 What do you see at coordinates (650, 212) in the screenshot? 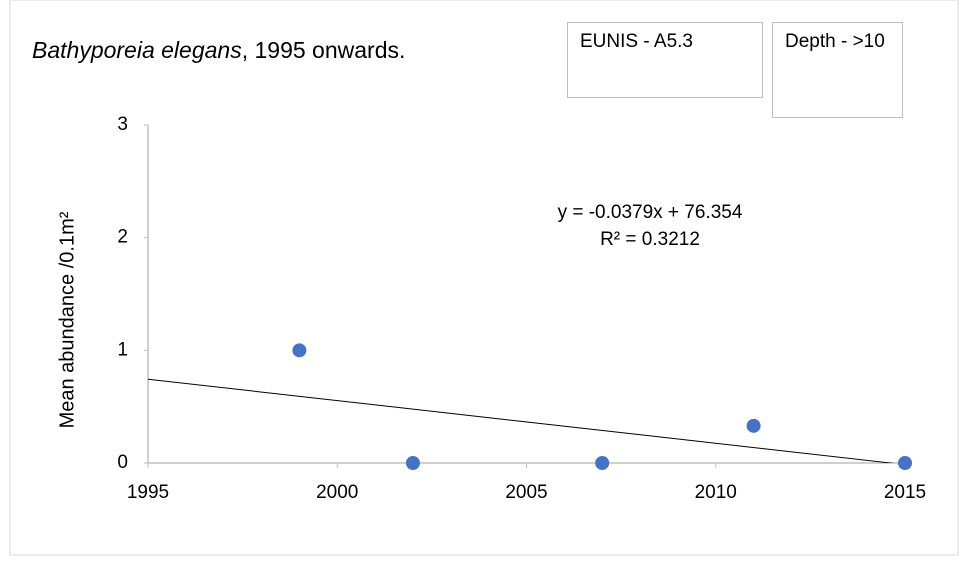
I see `trend-equation: y = -0.0379x + 76.354` at bounding box center [650, 212].